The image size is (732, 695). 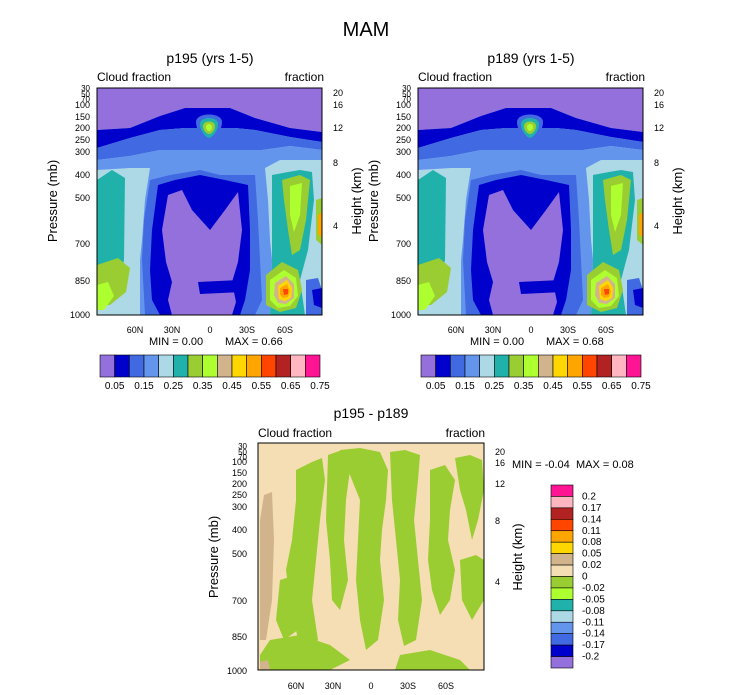 I want to click on y-right-tick-label: 16, so click(x=500, y=463).